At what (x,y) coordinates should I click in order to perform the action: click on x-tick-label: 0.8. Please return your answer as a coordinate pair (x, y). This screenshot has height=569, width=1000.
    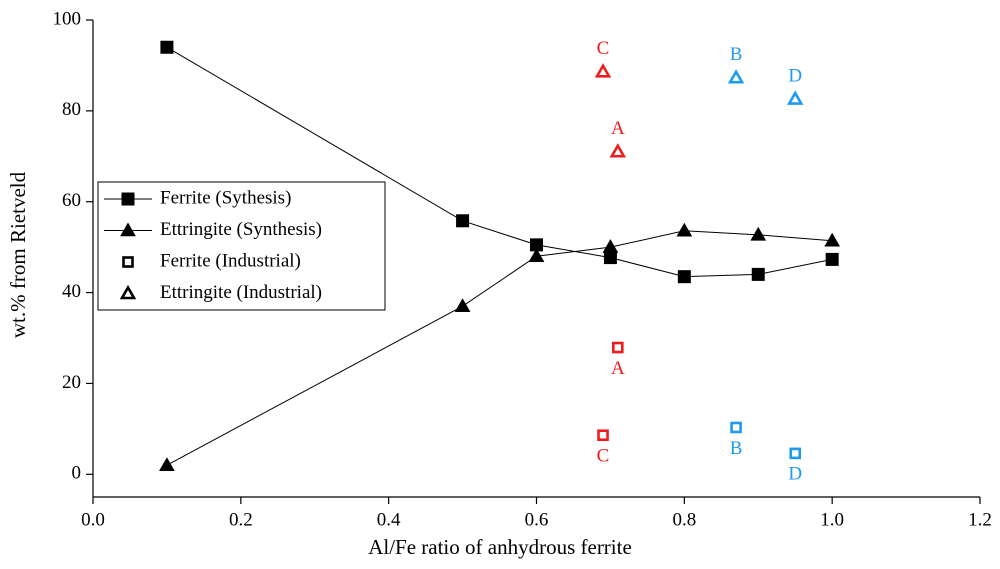
    Looking at the image, I should click on (684, 519).